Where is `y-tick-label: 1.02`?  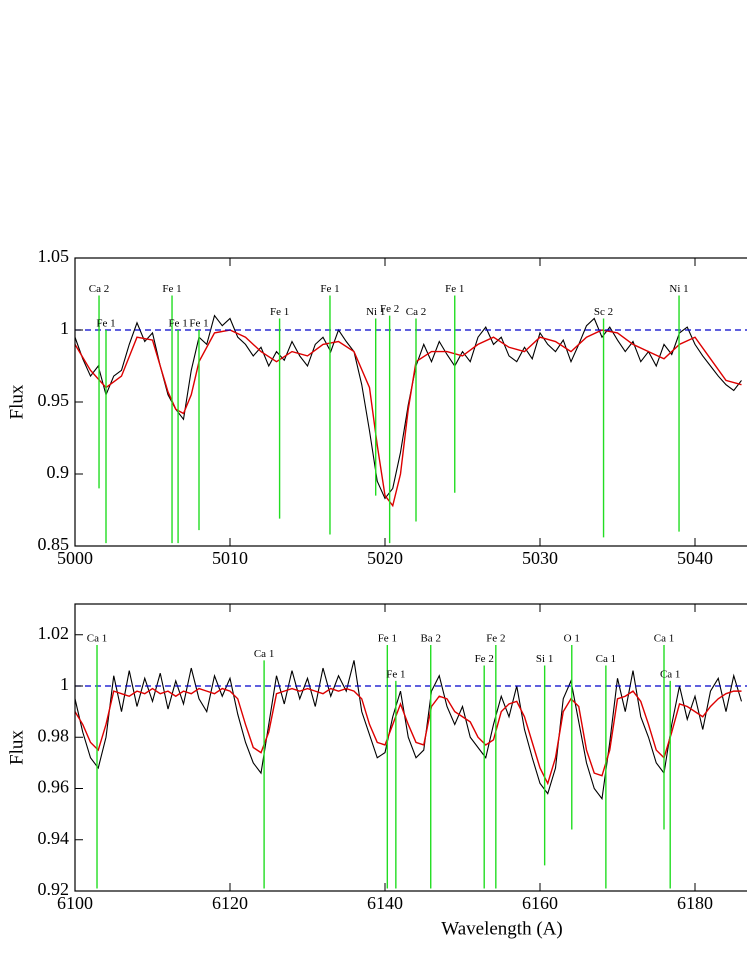
y-tick-label: 1.02 is located at coordinates (54, 633).